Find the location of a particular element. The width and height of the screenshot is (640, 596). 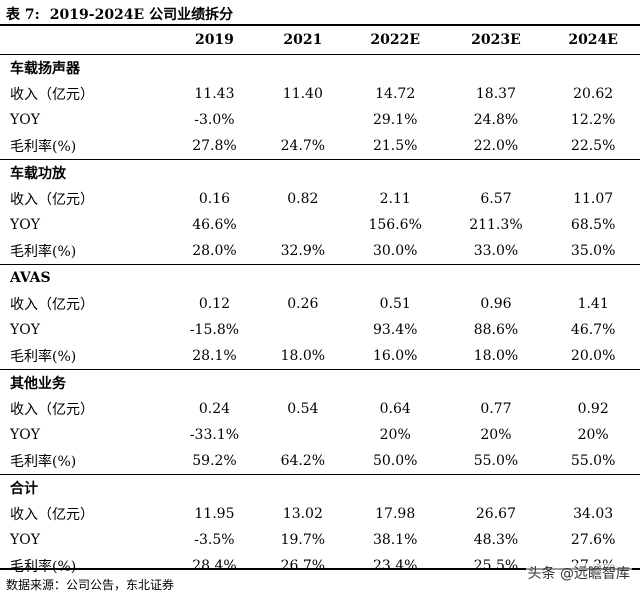

cell-2024e: 20.62 is located at coordinates (593, 94).